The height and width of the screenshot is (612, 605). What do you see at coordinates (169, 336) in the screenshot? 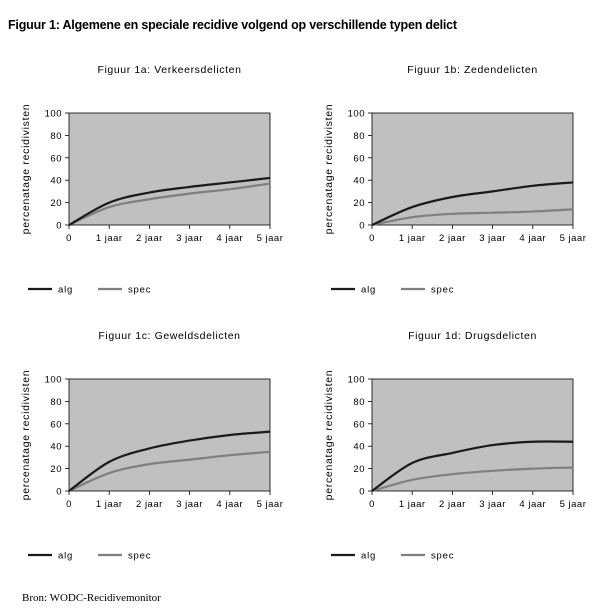
I see `chart-title: Figuur 1c: Geweldsdelicten` at bounding box center [169, 336].